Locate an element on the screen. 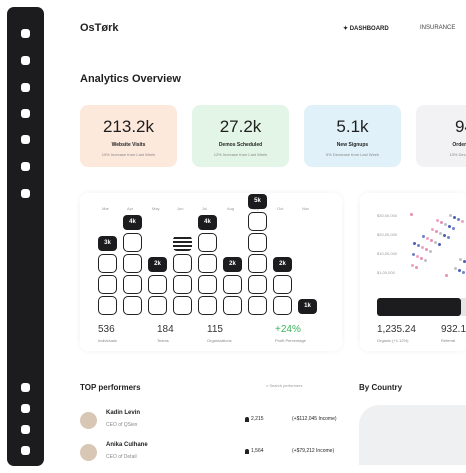 This screenshot has height=473, width=466. card-label: New Signups is located at coordinates (352, 145).